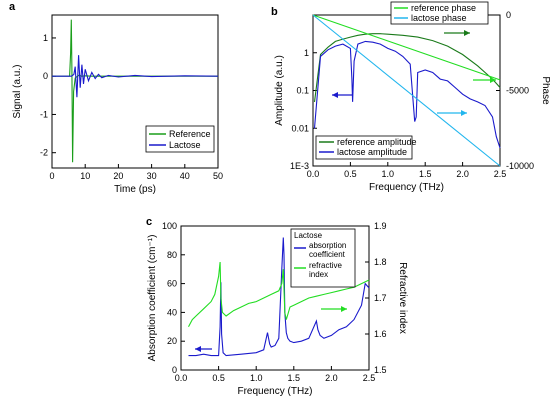  I want to click on legend-label: Lactose, so click(185, 145).